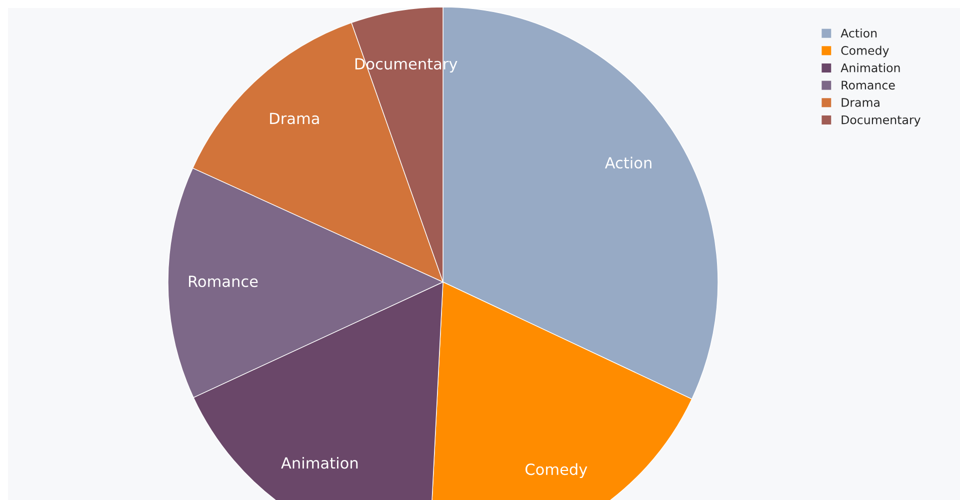 This screenshot has width=960, height=500. What do you see at coordinates (628, 162) in the screenshot?
I see `slice-label: Action` at bounding box center [628, 162].